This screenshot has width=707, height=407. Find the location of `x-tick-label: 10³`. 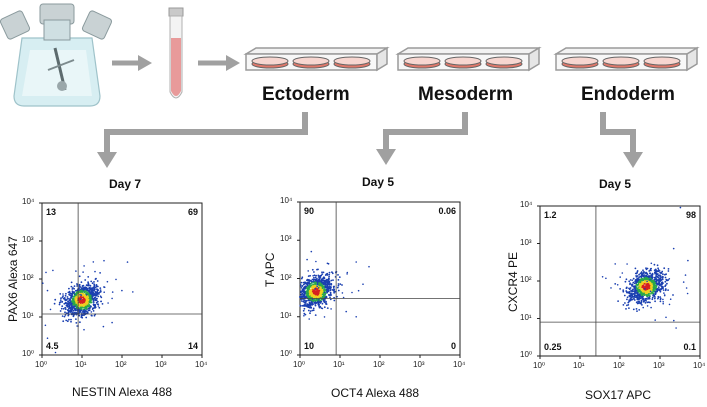

x-tick-label: 10³ is located at coordinates (161, 364).